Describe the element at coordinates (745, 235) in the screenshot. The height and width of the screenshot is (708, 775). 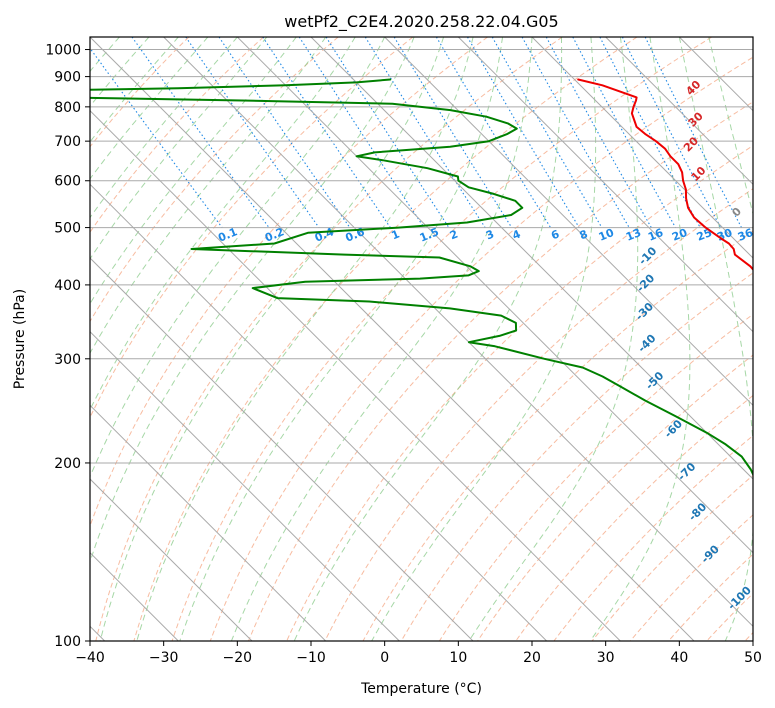
I see `mixing-ratio-label: 36` at that location.